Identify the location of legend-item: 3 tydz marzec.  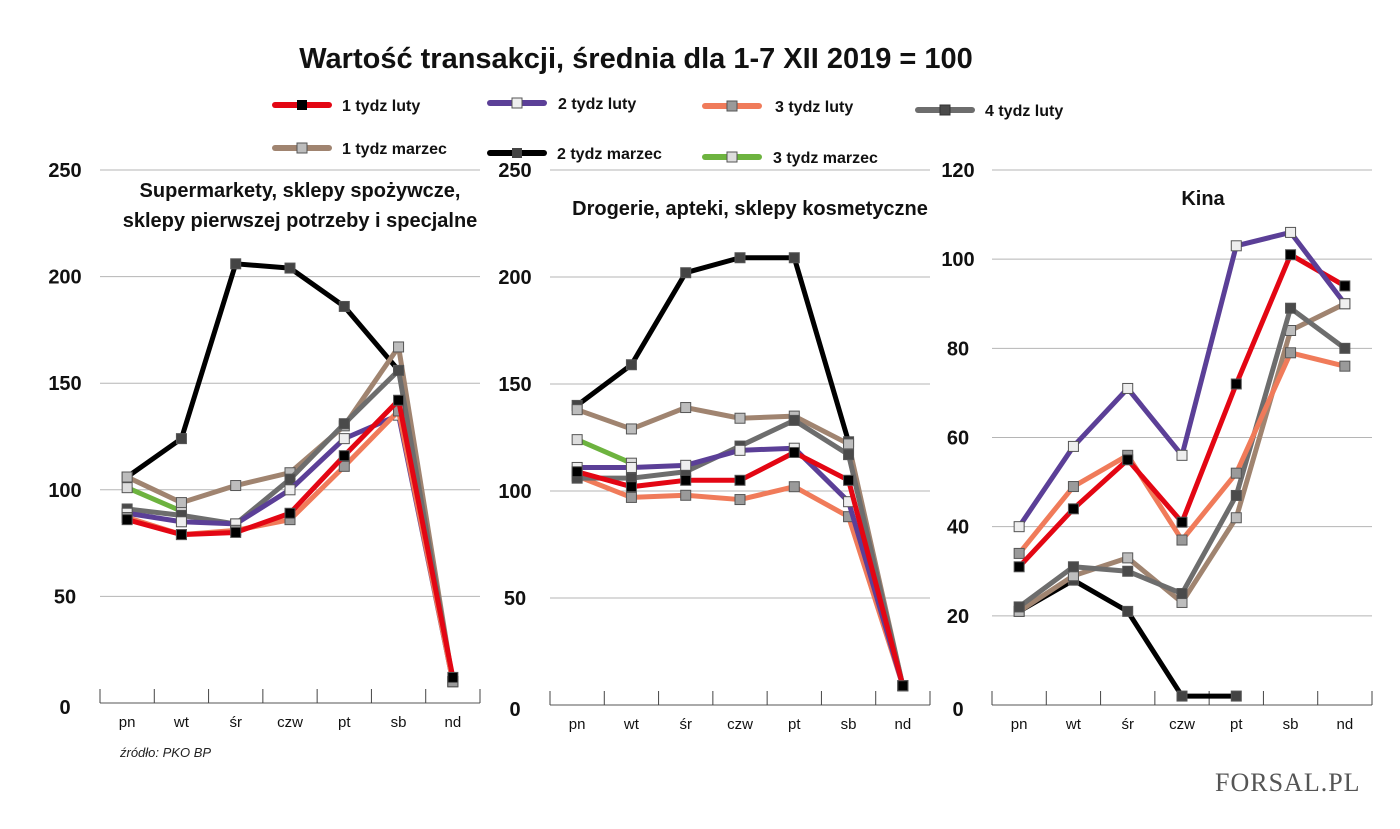
(790, 158).